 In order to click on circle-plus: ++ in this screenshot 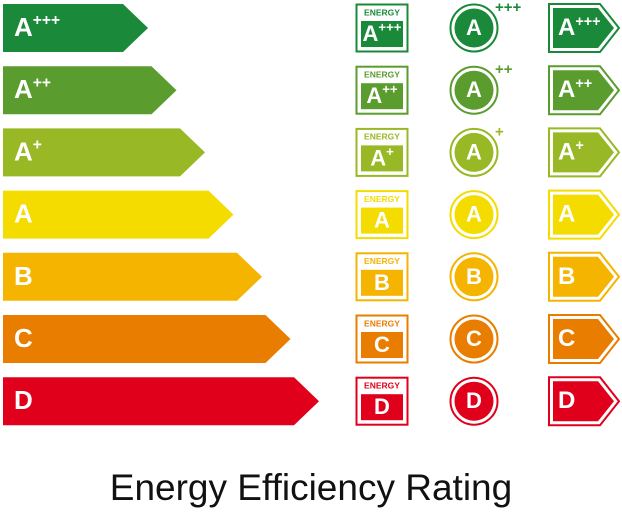, I will do `click(504, 69)`.